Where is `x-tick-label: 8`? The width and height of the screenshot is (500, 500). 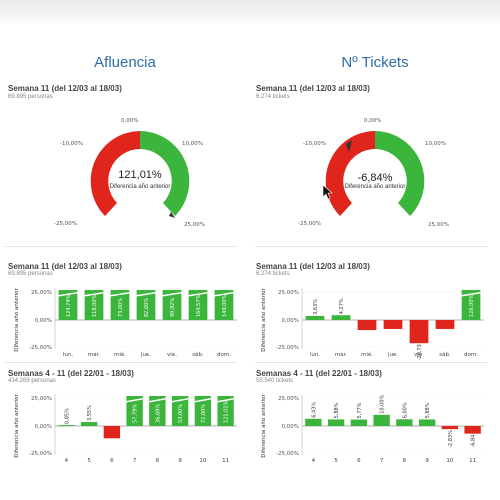
x-tick-label: 8 is located at coordinates (158, 461).